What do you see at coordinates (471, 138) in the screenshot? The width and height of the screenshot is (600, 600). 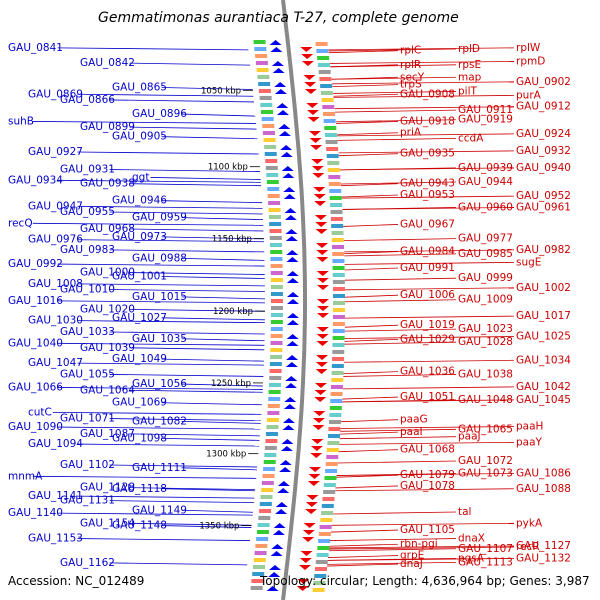 I see `right-gene-label: ccdA` at bounding box center [471, 138].